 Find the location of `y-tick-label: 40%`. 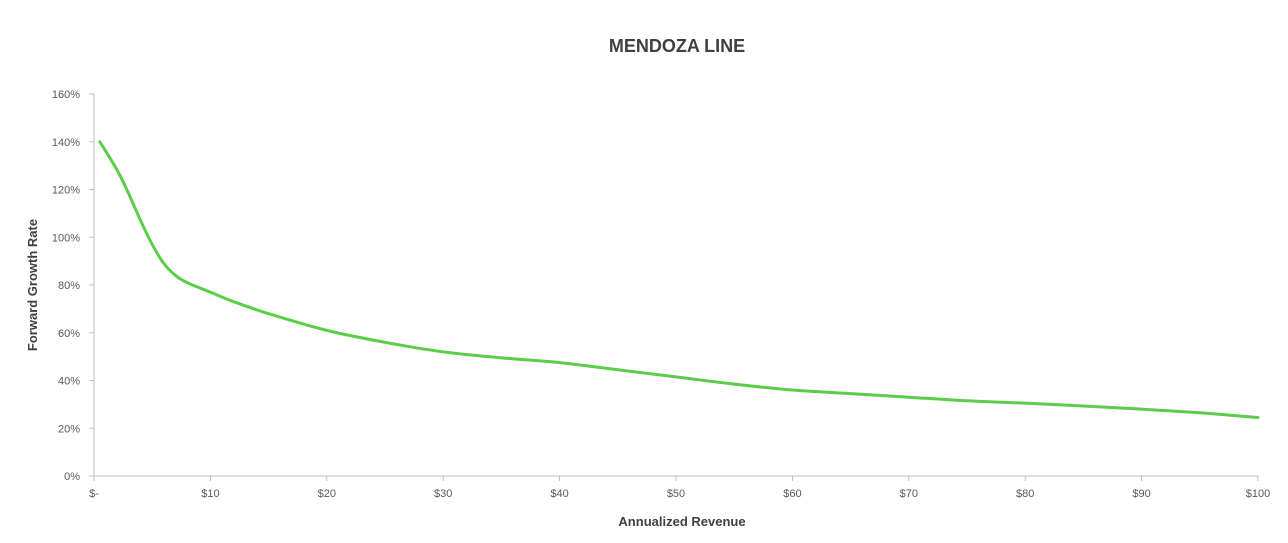

y-tick-label: 40% is located at coordinates (69, 382).